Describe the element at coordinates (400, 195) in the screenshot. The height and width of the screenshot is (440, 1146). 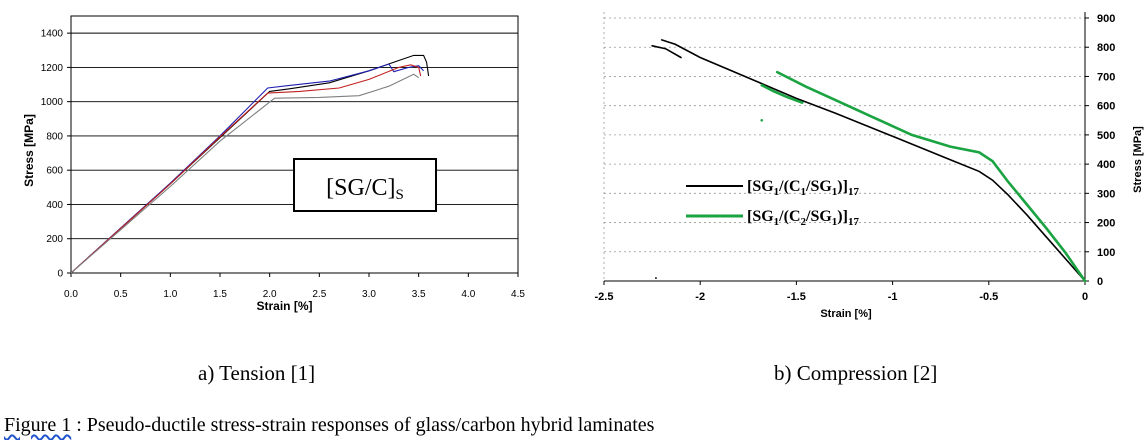
I see `annotation-sub: S` at that location.